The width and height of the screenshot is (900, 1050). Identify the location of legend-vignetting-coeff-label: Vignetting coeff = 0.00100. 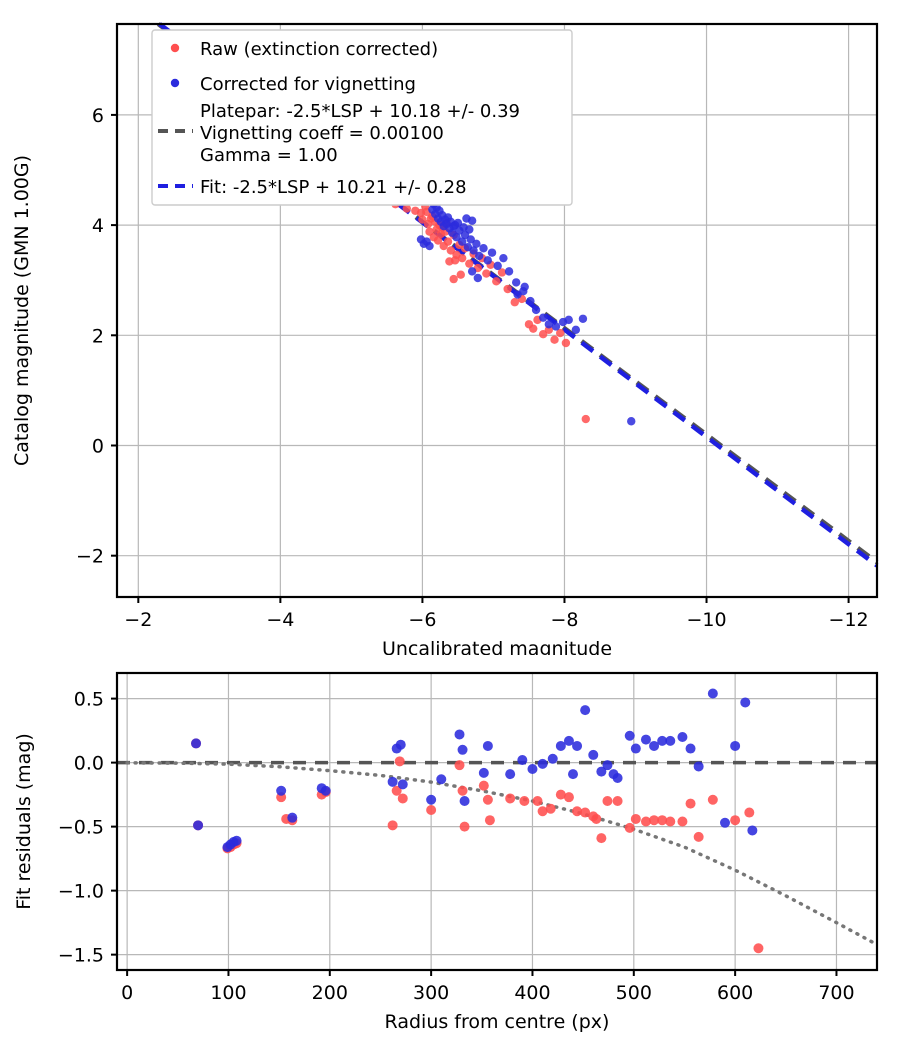
(322, 133).